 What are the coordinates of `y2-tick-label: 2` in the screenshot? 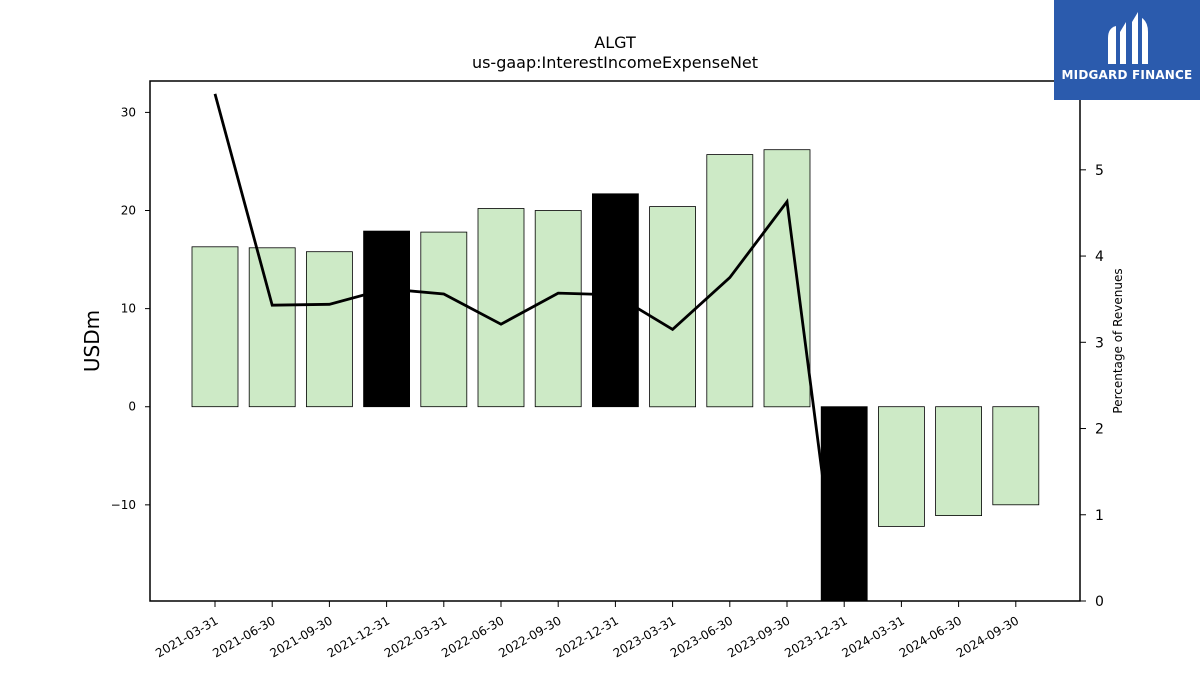 It's located at (1099, 430).